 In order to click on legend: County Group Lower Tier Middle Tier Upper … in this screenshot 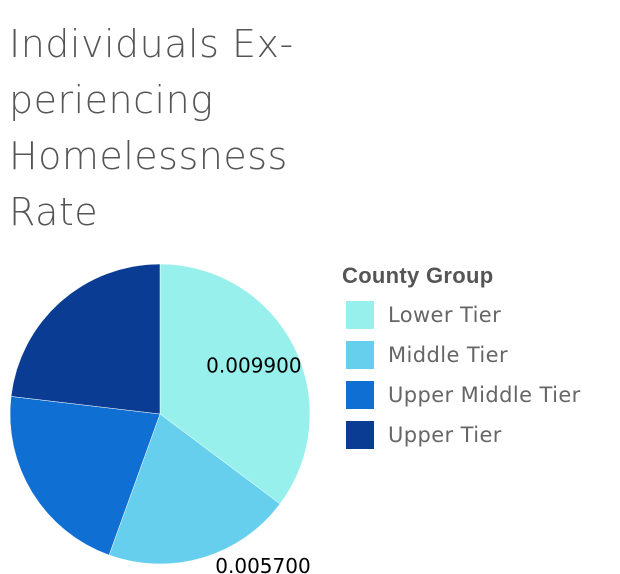, I will do `click(461, 359)`.